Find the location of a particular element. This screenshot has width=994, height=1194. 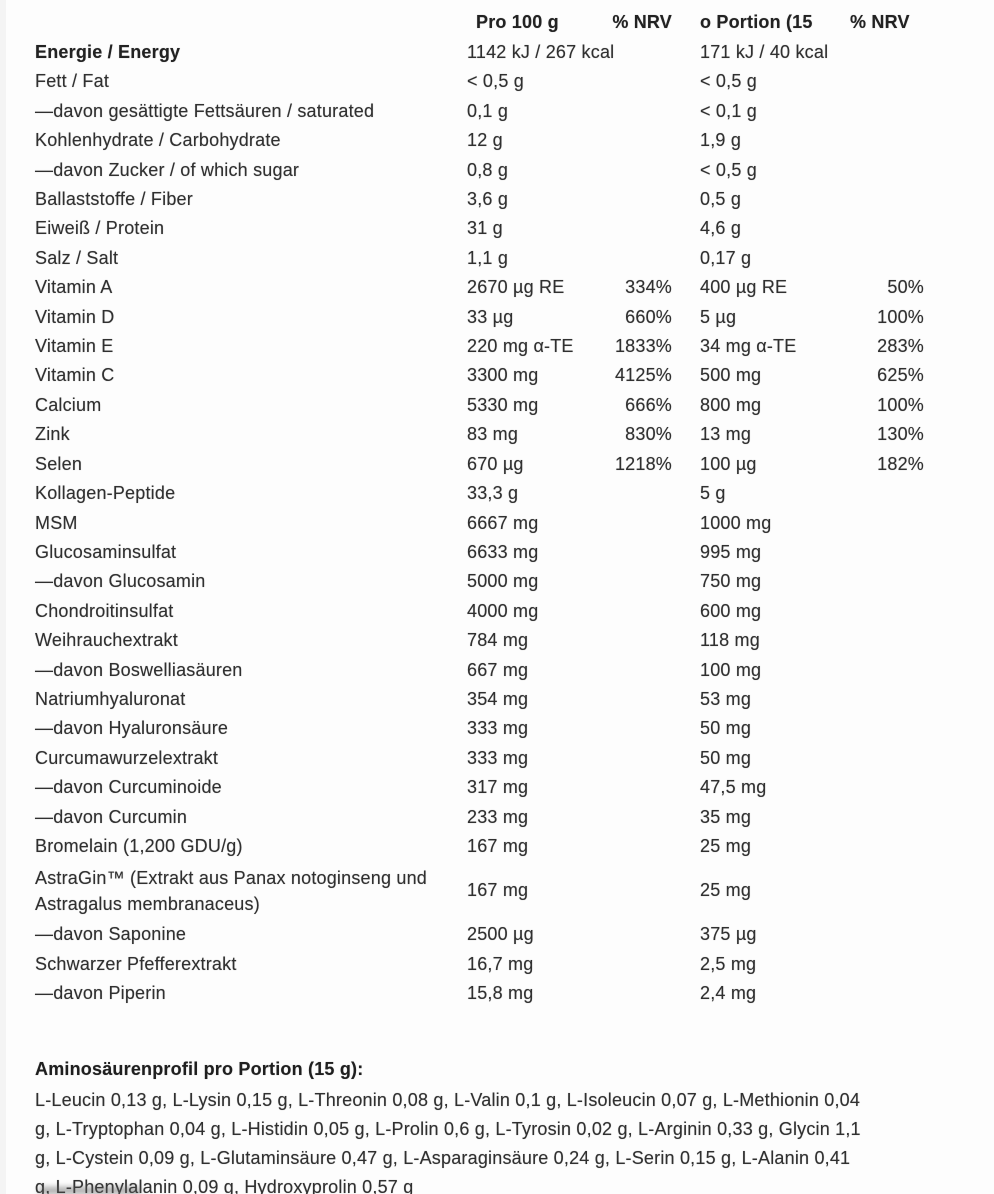

table-row: Calcium 5330 mg 666% 800 mg 100% is located at coordinates (514, 405).